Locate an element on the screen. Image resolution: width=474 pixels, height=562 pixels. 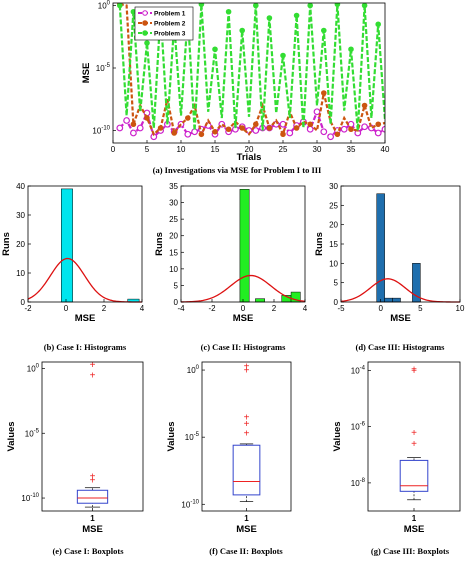
caption-g: (g) Case III: Boxplots is located at coordinates (410, 551).